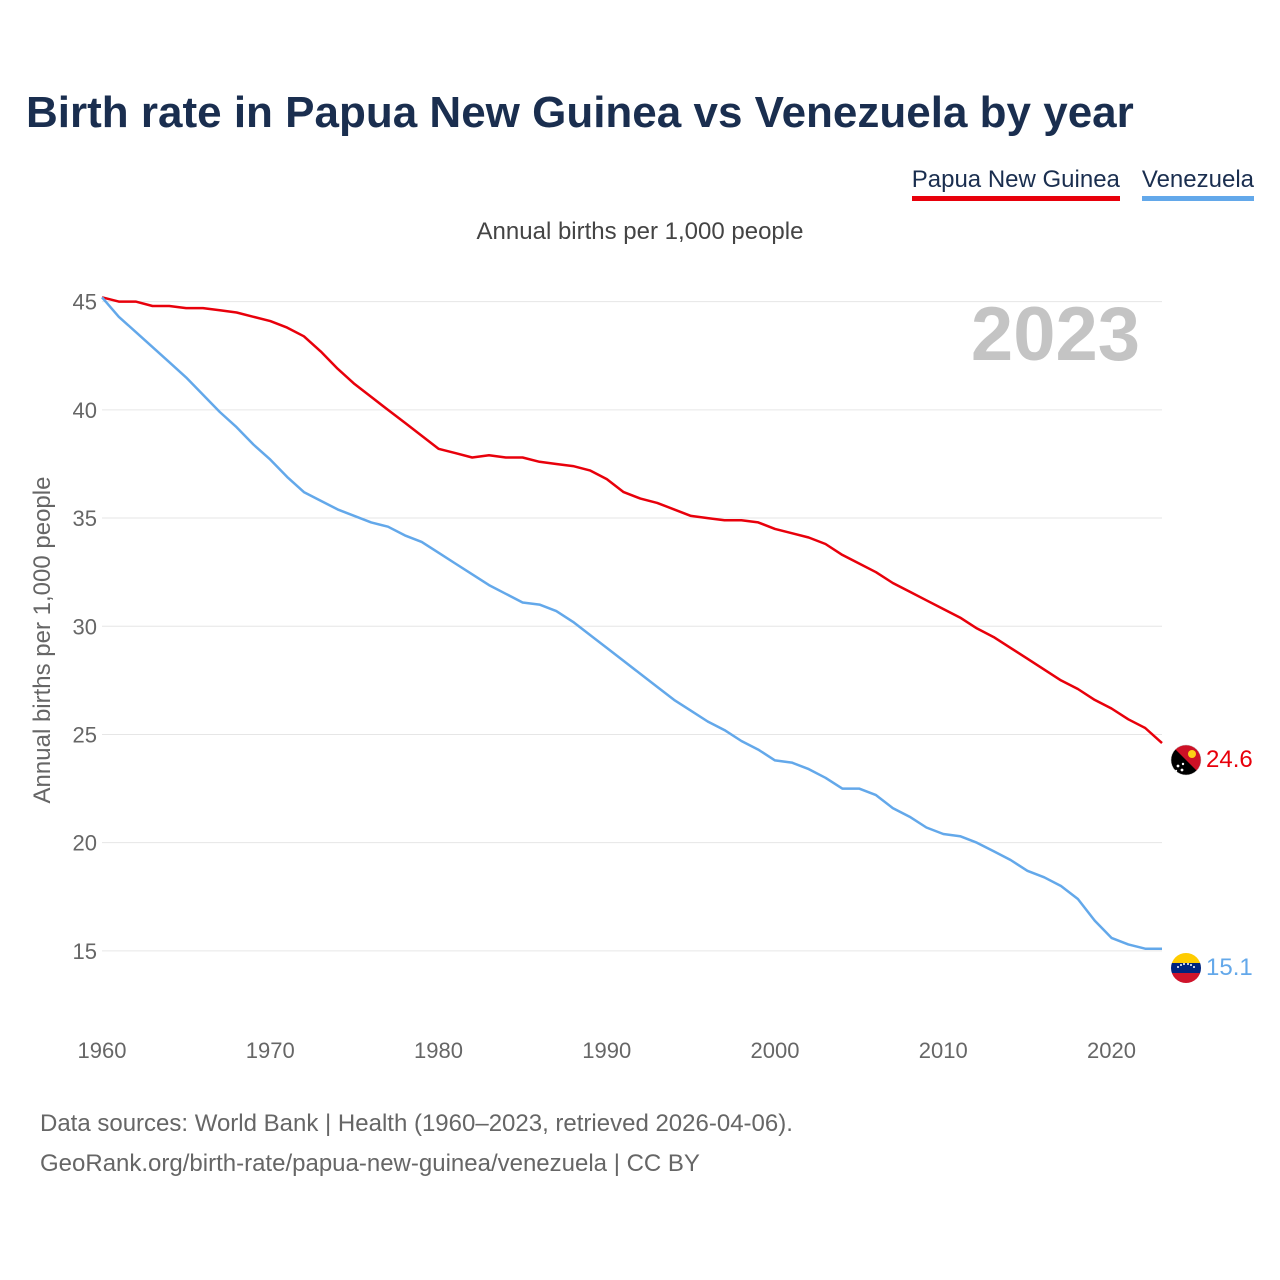  Describe the element at coordinates (85, 302) in the screenshot. I see `y-tick-label-45: 45` at that location.